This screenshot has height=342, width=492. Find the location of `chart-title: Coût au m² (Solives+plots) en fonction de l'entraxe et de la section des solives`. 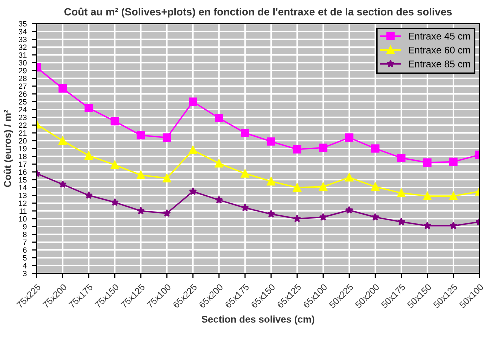

chart-title: Coût au m² (Solives+plots) en fonction de l'entraxe et de la section des solives is located at coordinates (258, 13).